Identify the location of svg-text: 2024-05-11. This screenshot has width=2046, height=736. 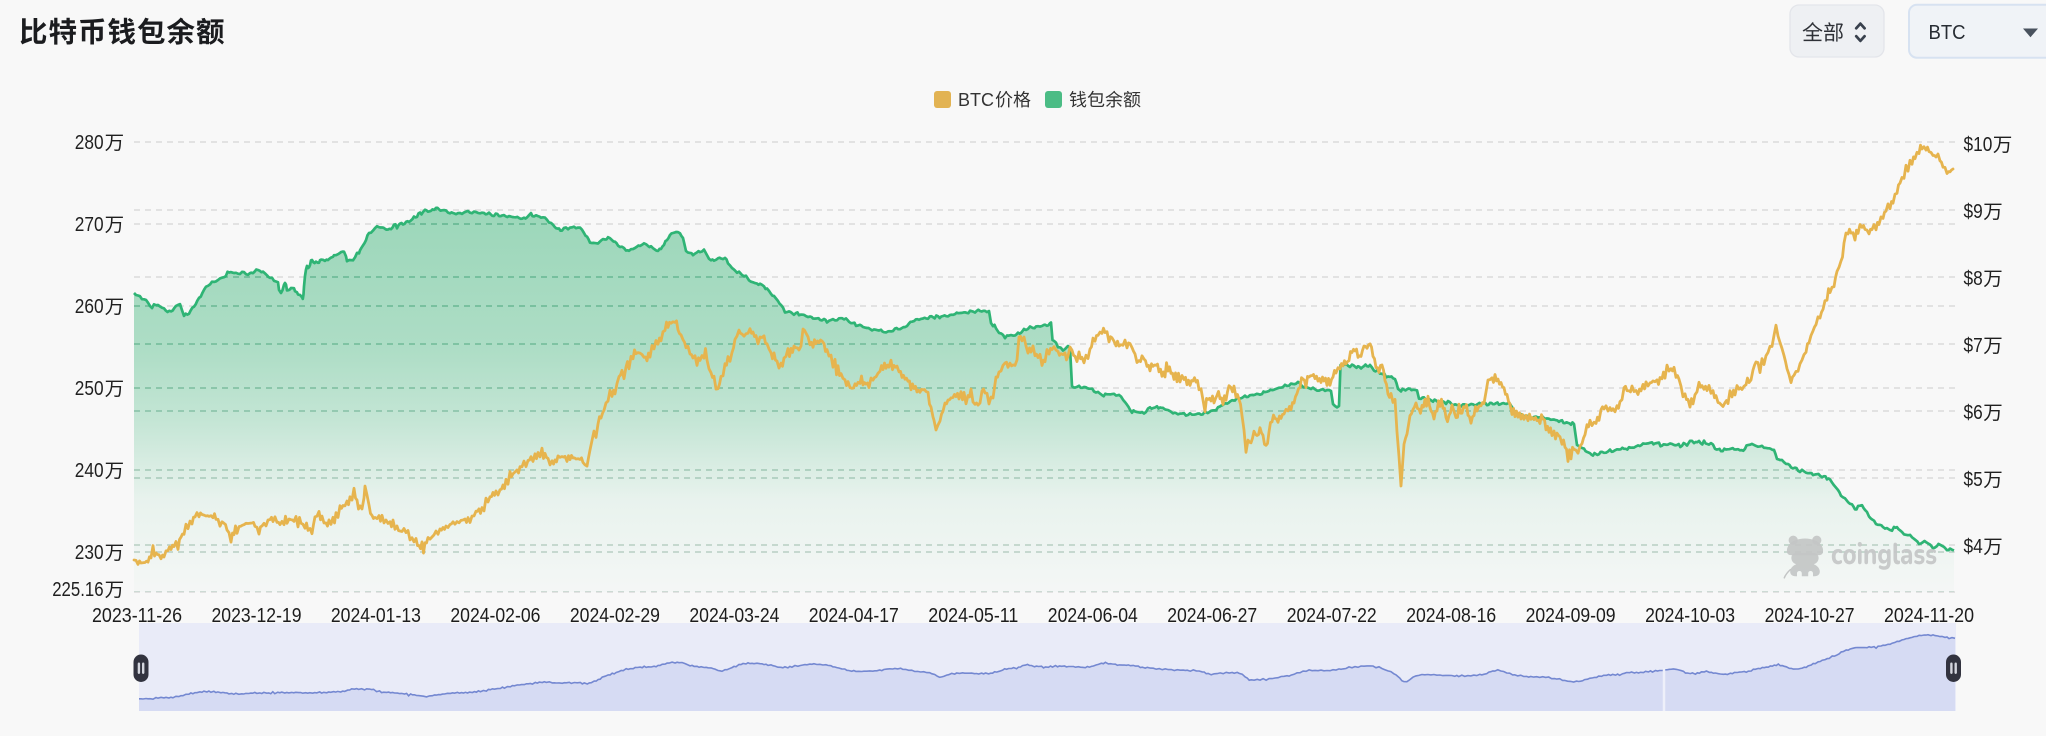
(973, 615).